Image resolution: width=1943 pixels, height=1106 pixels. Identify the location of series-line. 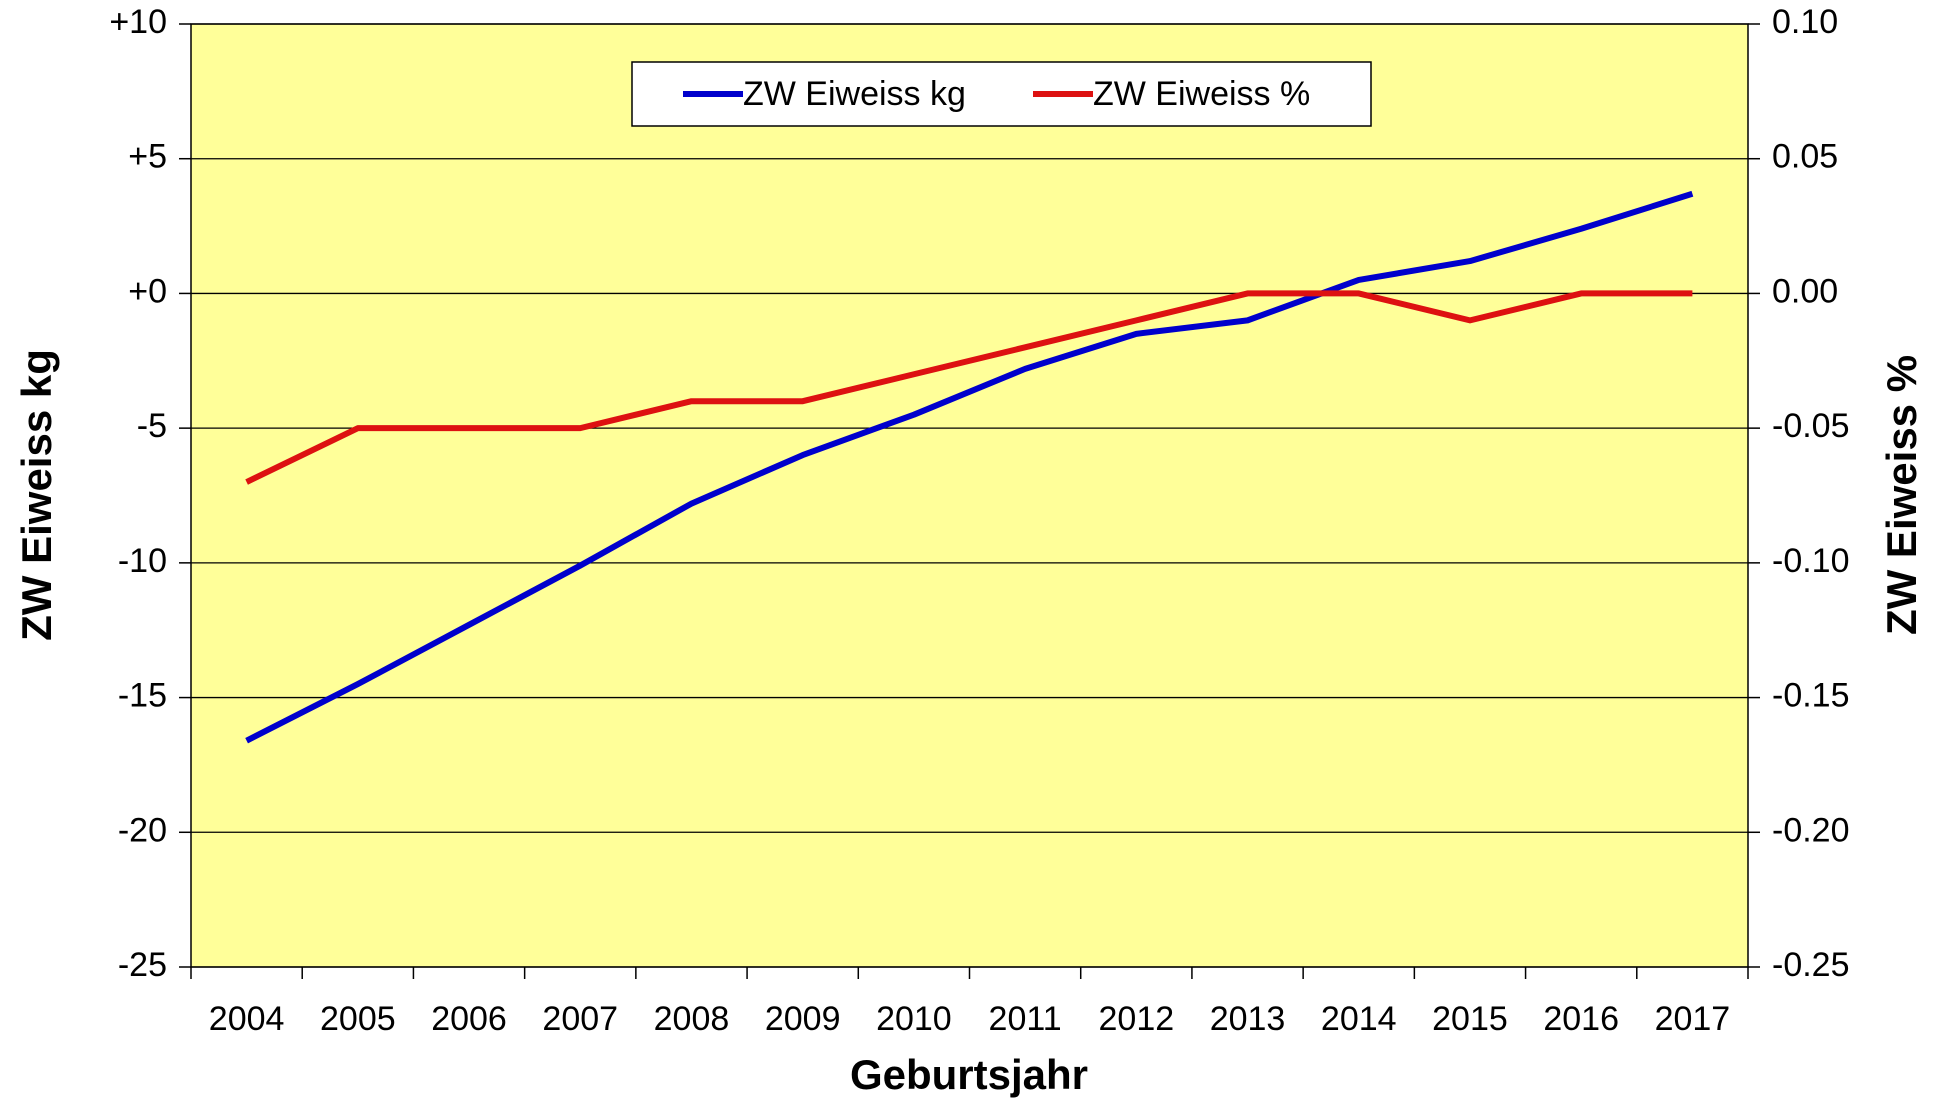
(969, 387).